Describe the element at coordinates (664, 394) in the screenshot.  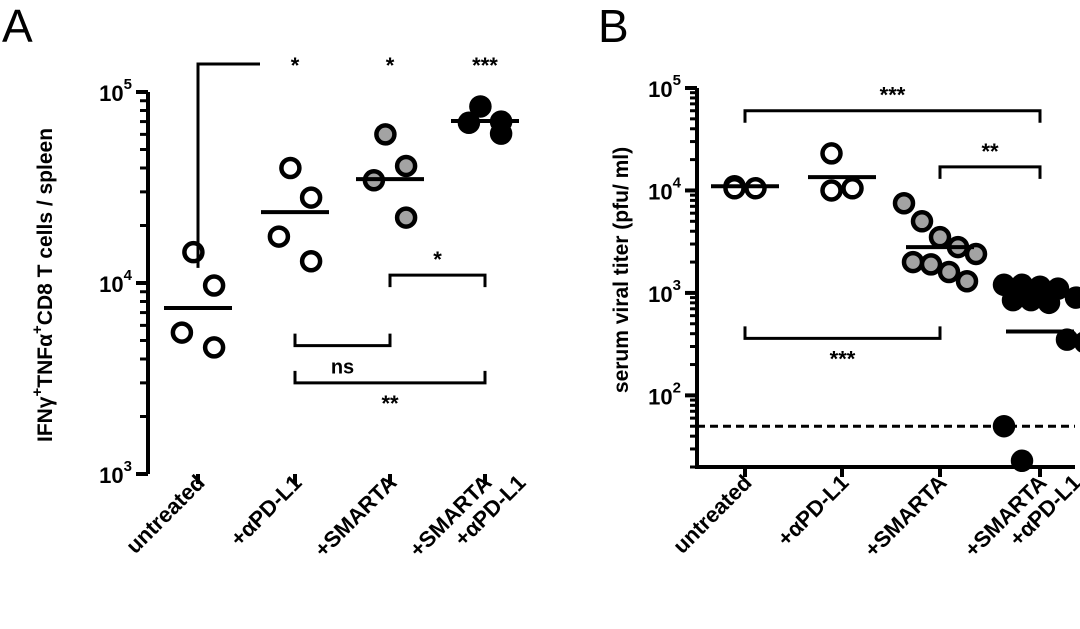
I see `tick-label: 10²` at that location.